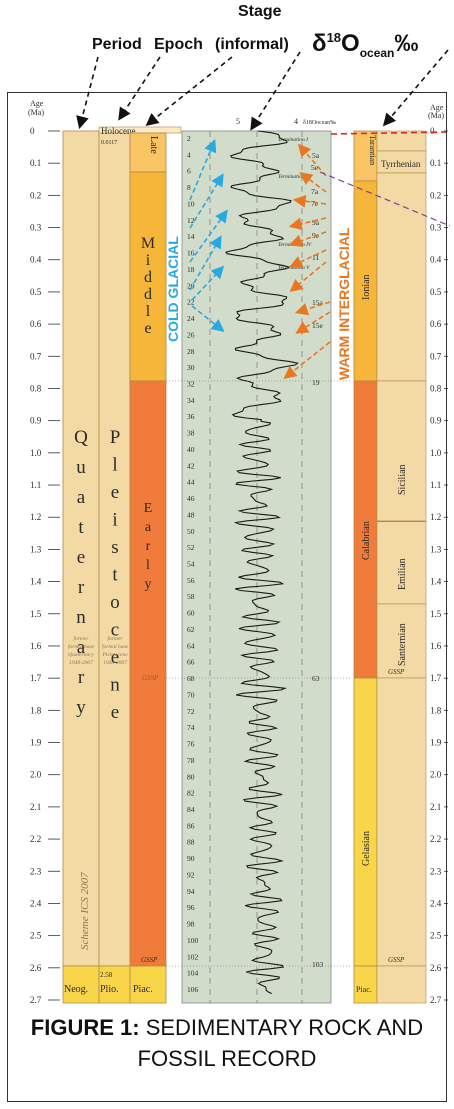 Image resolution: width=454 pixels, height=1109 pixels. Describe the element at coordinates (436, 356) in the screenshot. I see `age-tick-label-right: 0.7` at that location.